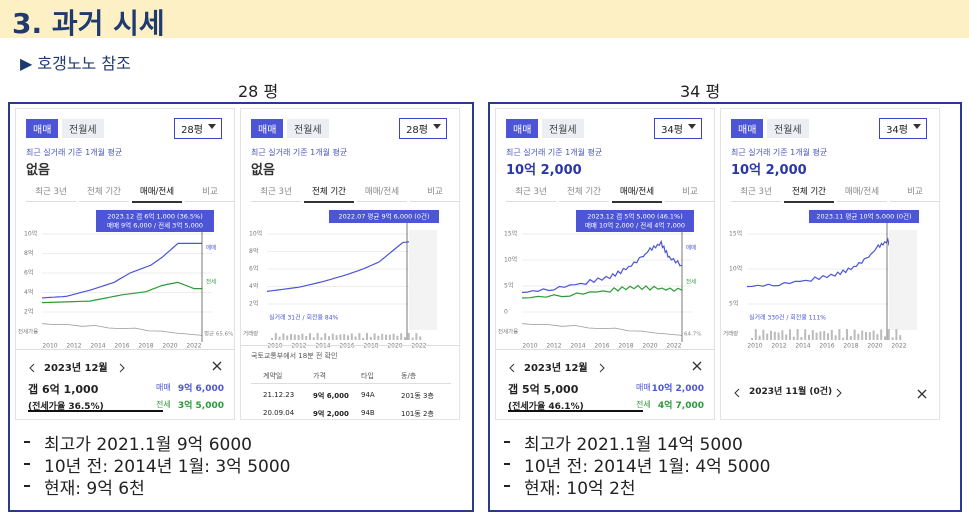  What do you see at coordinates (319, 376) in the screenshot?
I see `table-header: 가격` at bounding box center [319, 376].